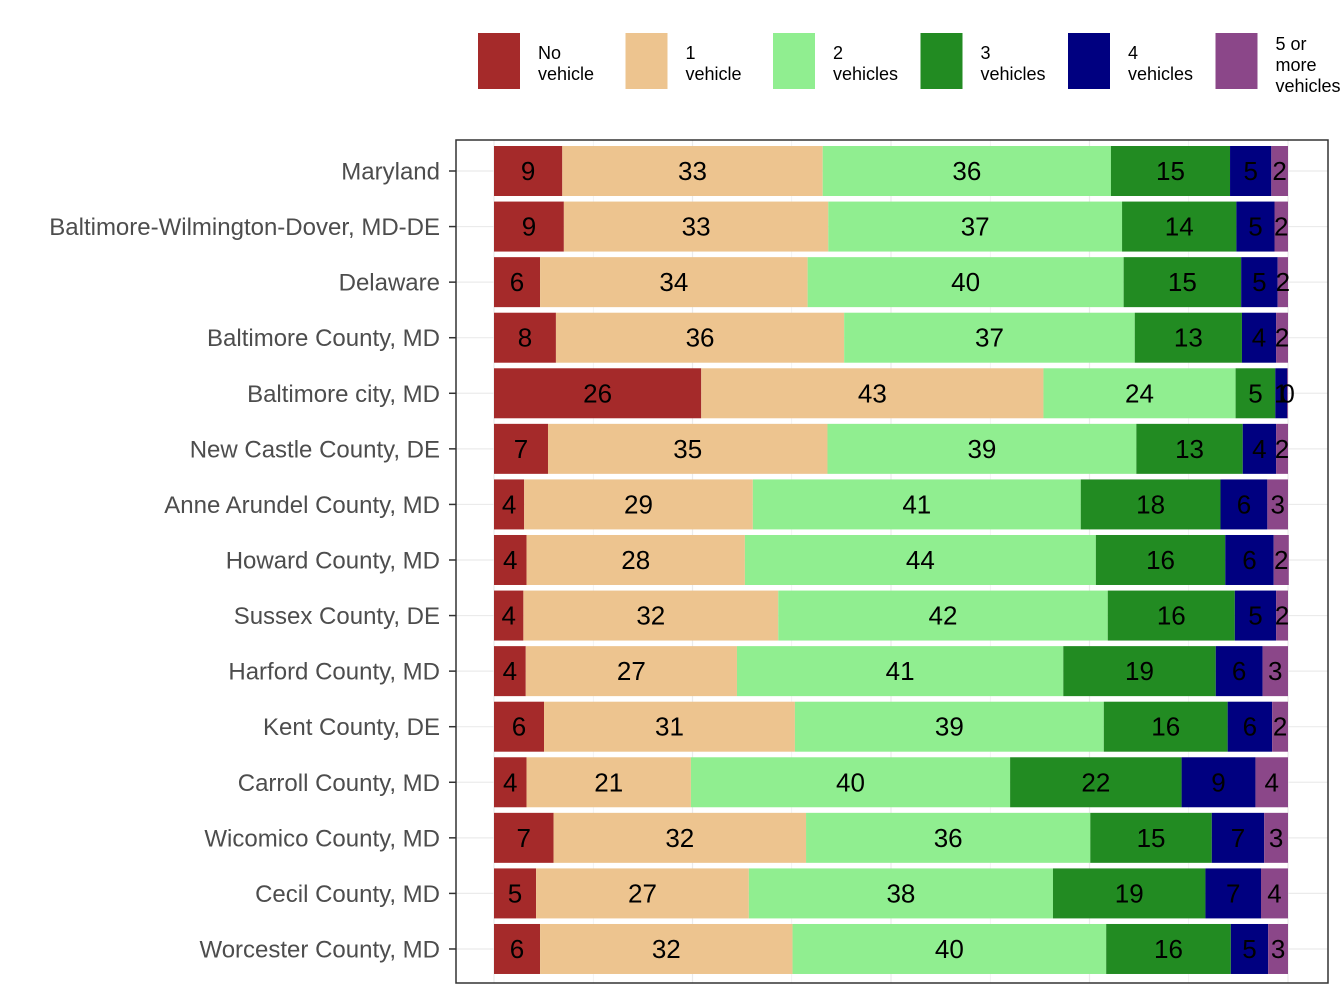 Image resolution: width=1344 pixels, height=1008 pixels. I want to click on bar-value-label: 0, so click(1287, 393).